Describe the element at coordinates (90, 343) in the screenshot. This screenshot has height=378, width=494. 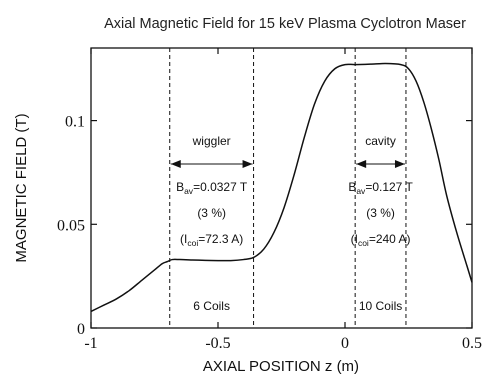
I see `x-tick-label: -1` at that location.